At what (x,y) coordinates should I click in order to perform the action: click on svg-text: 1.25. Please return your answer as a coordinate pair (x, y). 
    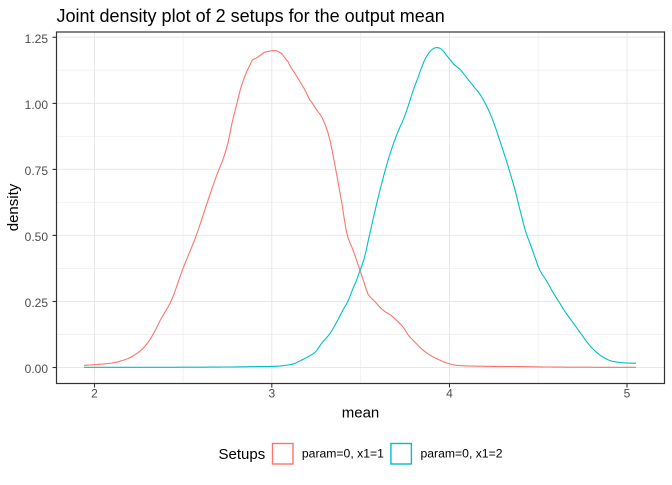
    Looking at the image, I should click on (37, 39).